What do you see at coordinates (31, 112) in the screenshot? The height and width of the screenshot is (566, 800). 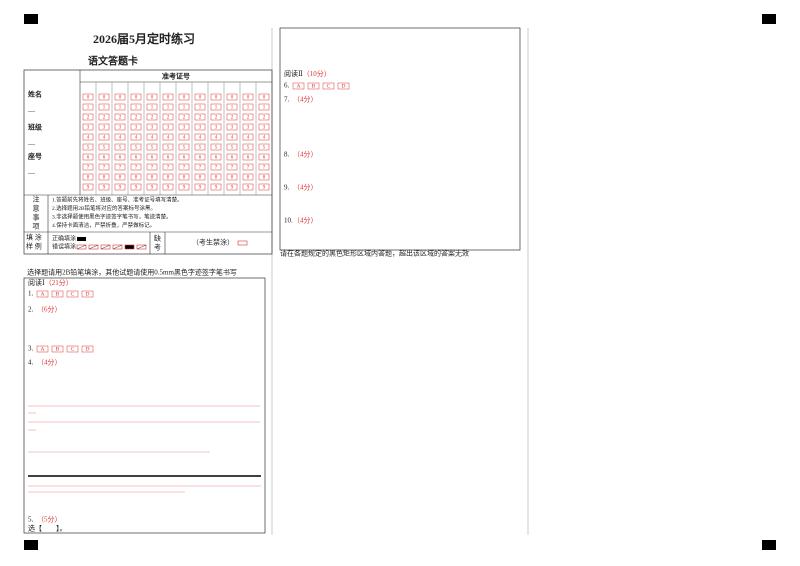 I see `field-blank: —` at bounding box center [31, 112].